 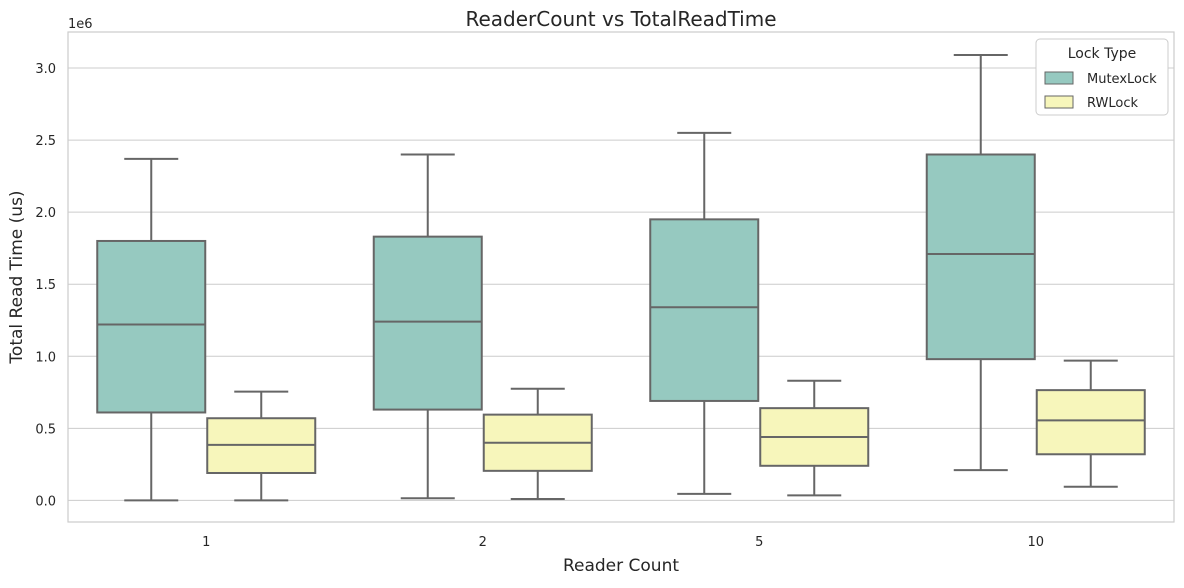 What do you see at coordinates (45, 357) in the screenshot?
I see `y-tick-label: 1.0` at bounding box center [45, 357].